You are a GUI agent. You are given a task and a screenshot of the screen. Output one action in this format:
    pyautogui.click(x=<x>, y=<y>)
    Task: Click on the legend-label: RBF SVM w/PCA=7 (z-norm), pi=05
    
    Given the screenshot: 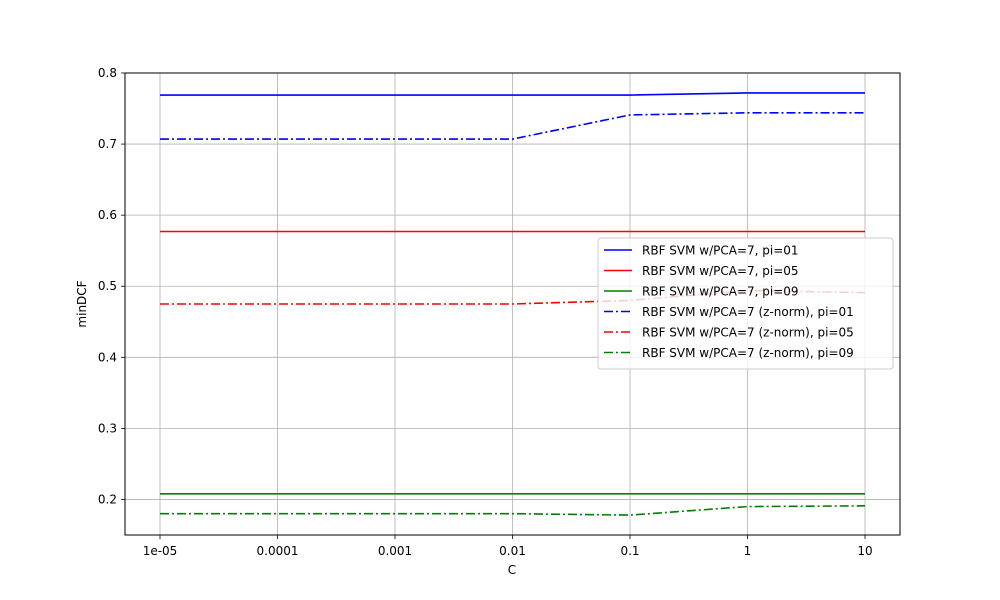 What is the action you would take?
    pyautogui.click(x=748, y=333)
    